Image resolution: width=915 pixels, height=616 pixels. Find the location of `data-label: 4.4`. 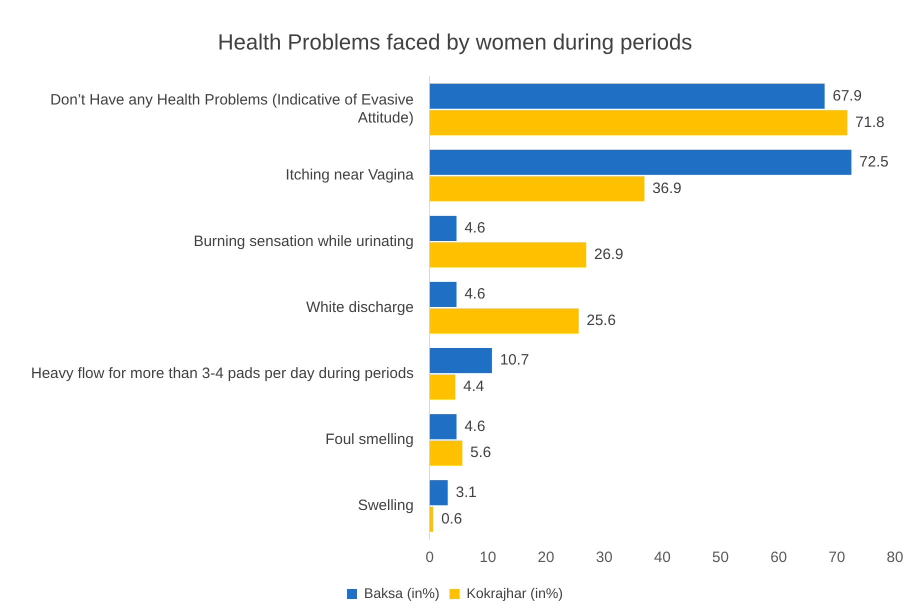

data-label: 4.4 is located at coordinates (473, 387).